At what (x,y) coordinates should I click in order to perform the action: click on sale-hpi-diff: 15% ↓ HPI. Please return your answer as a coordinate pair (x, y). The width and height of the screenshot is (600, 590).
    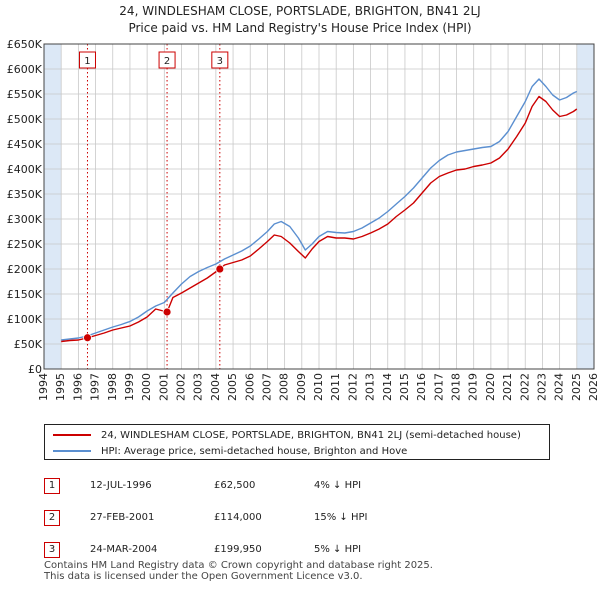
    Looking at the image, I should click on (341, 517).